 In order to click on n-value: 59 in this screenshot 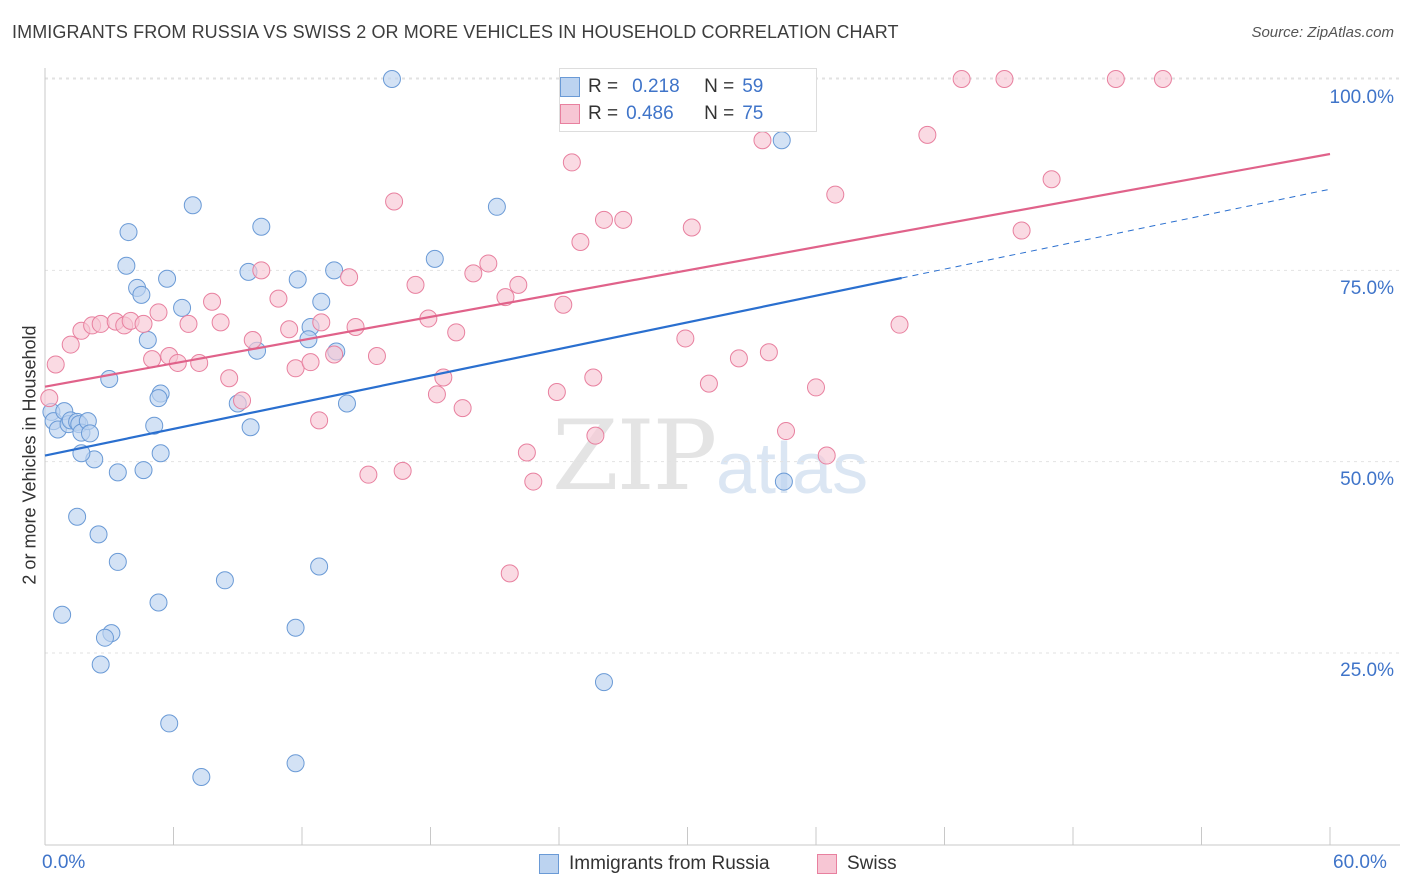, I will do `click(753, 86)`.